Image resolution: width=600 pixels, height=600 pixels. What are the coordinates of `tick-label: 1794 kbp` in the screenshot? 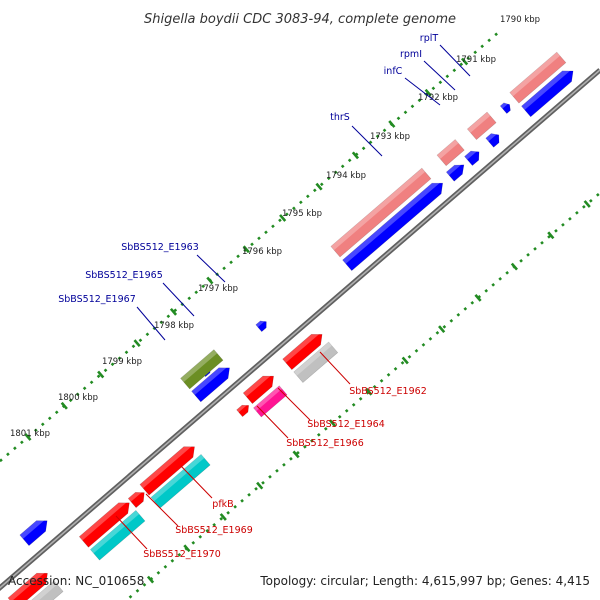 It's located at (346, 176).